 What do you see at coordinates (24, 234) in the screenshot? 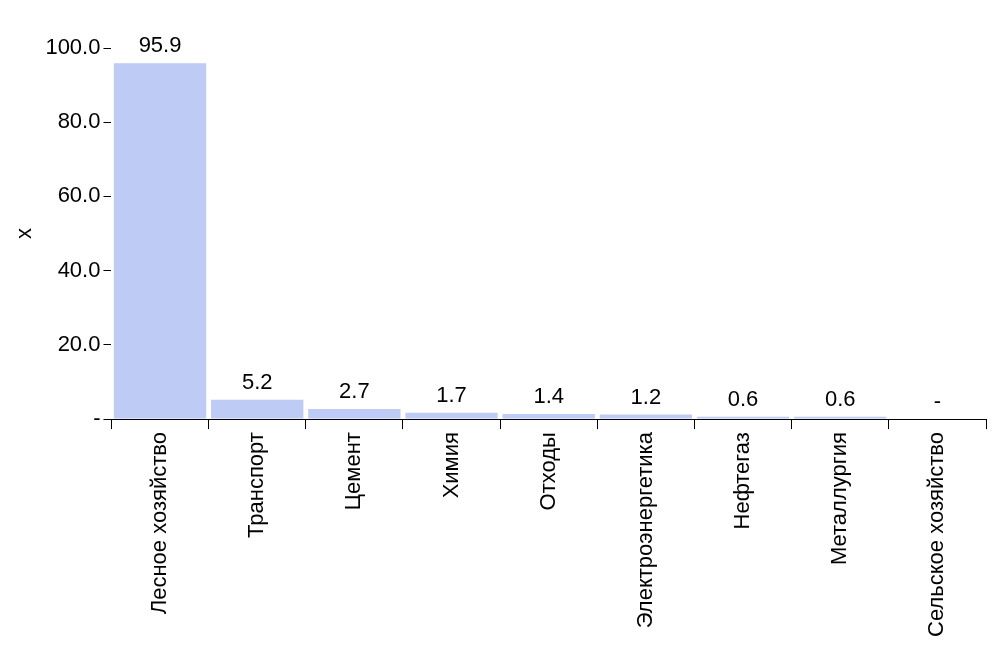
I see `y-axis-title: x` at bounding box center [24, 234].